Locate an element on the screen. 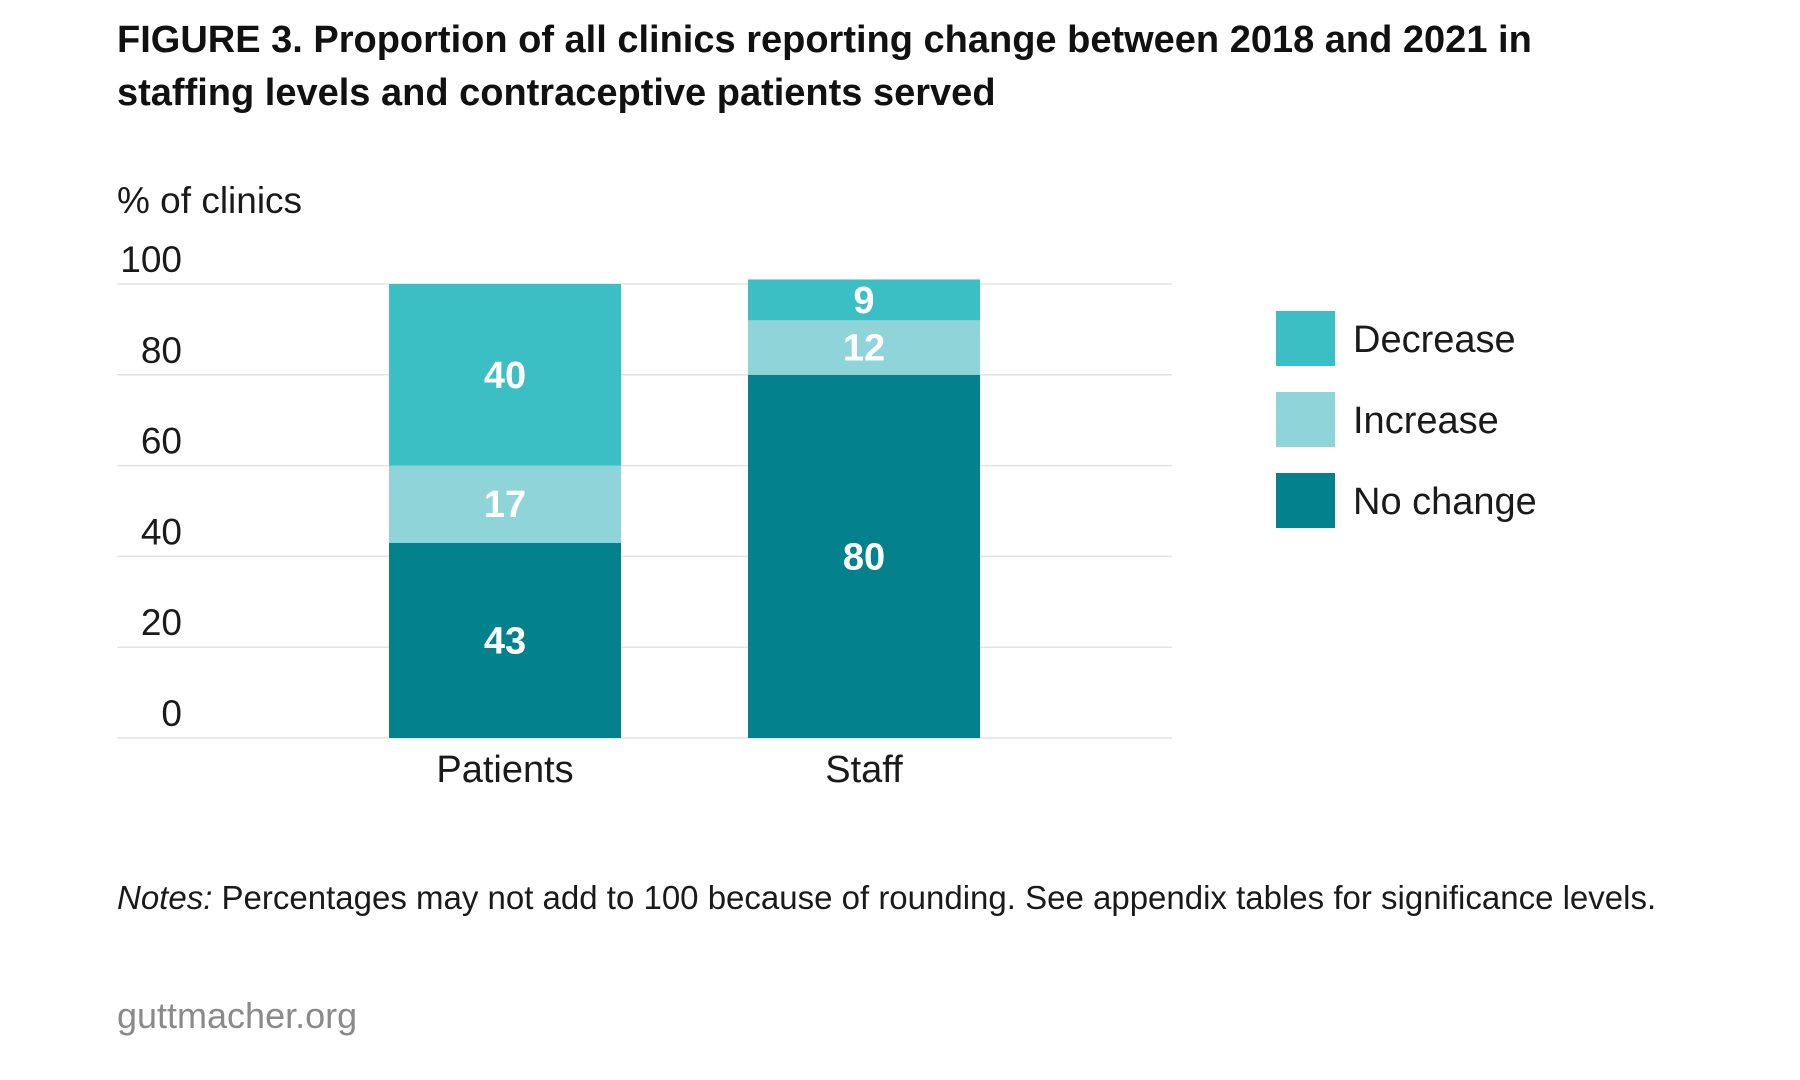 The width and height of the screenshot is (1800, 1080). x-category-label: Staff is located at coordinates (864, 770).